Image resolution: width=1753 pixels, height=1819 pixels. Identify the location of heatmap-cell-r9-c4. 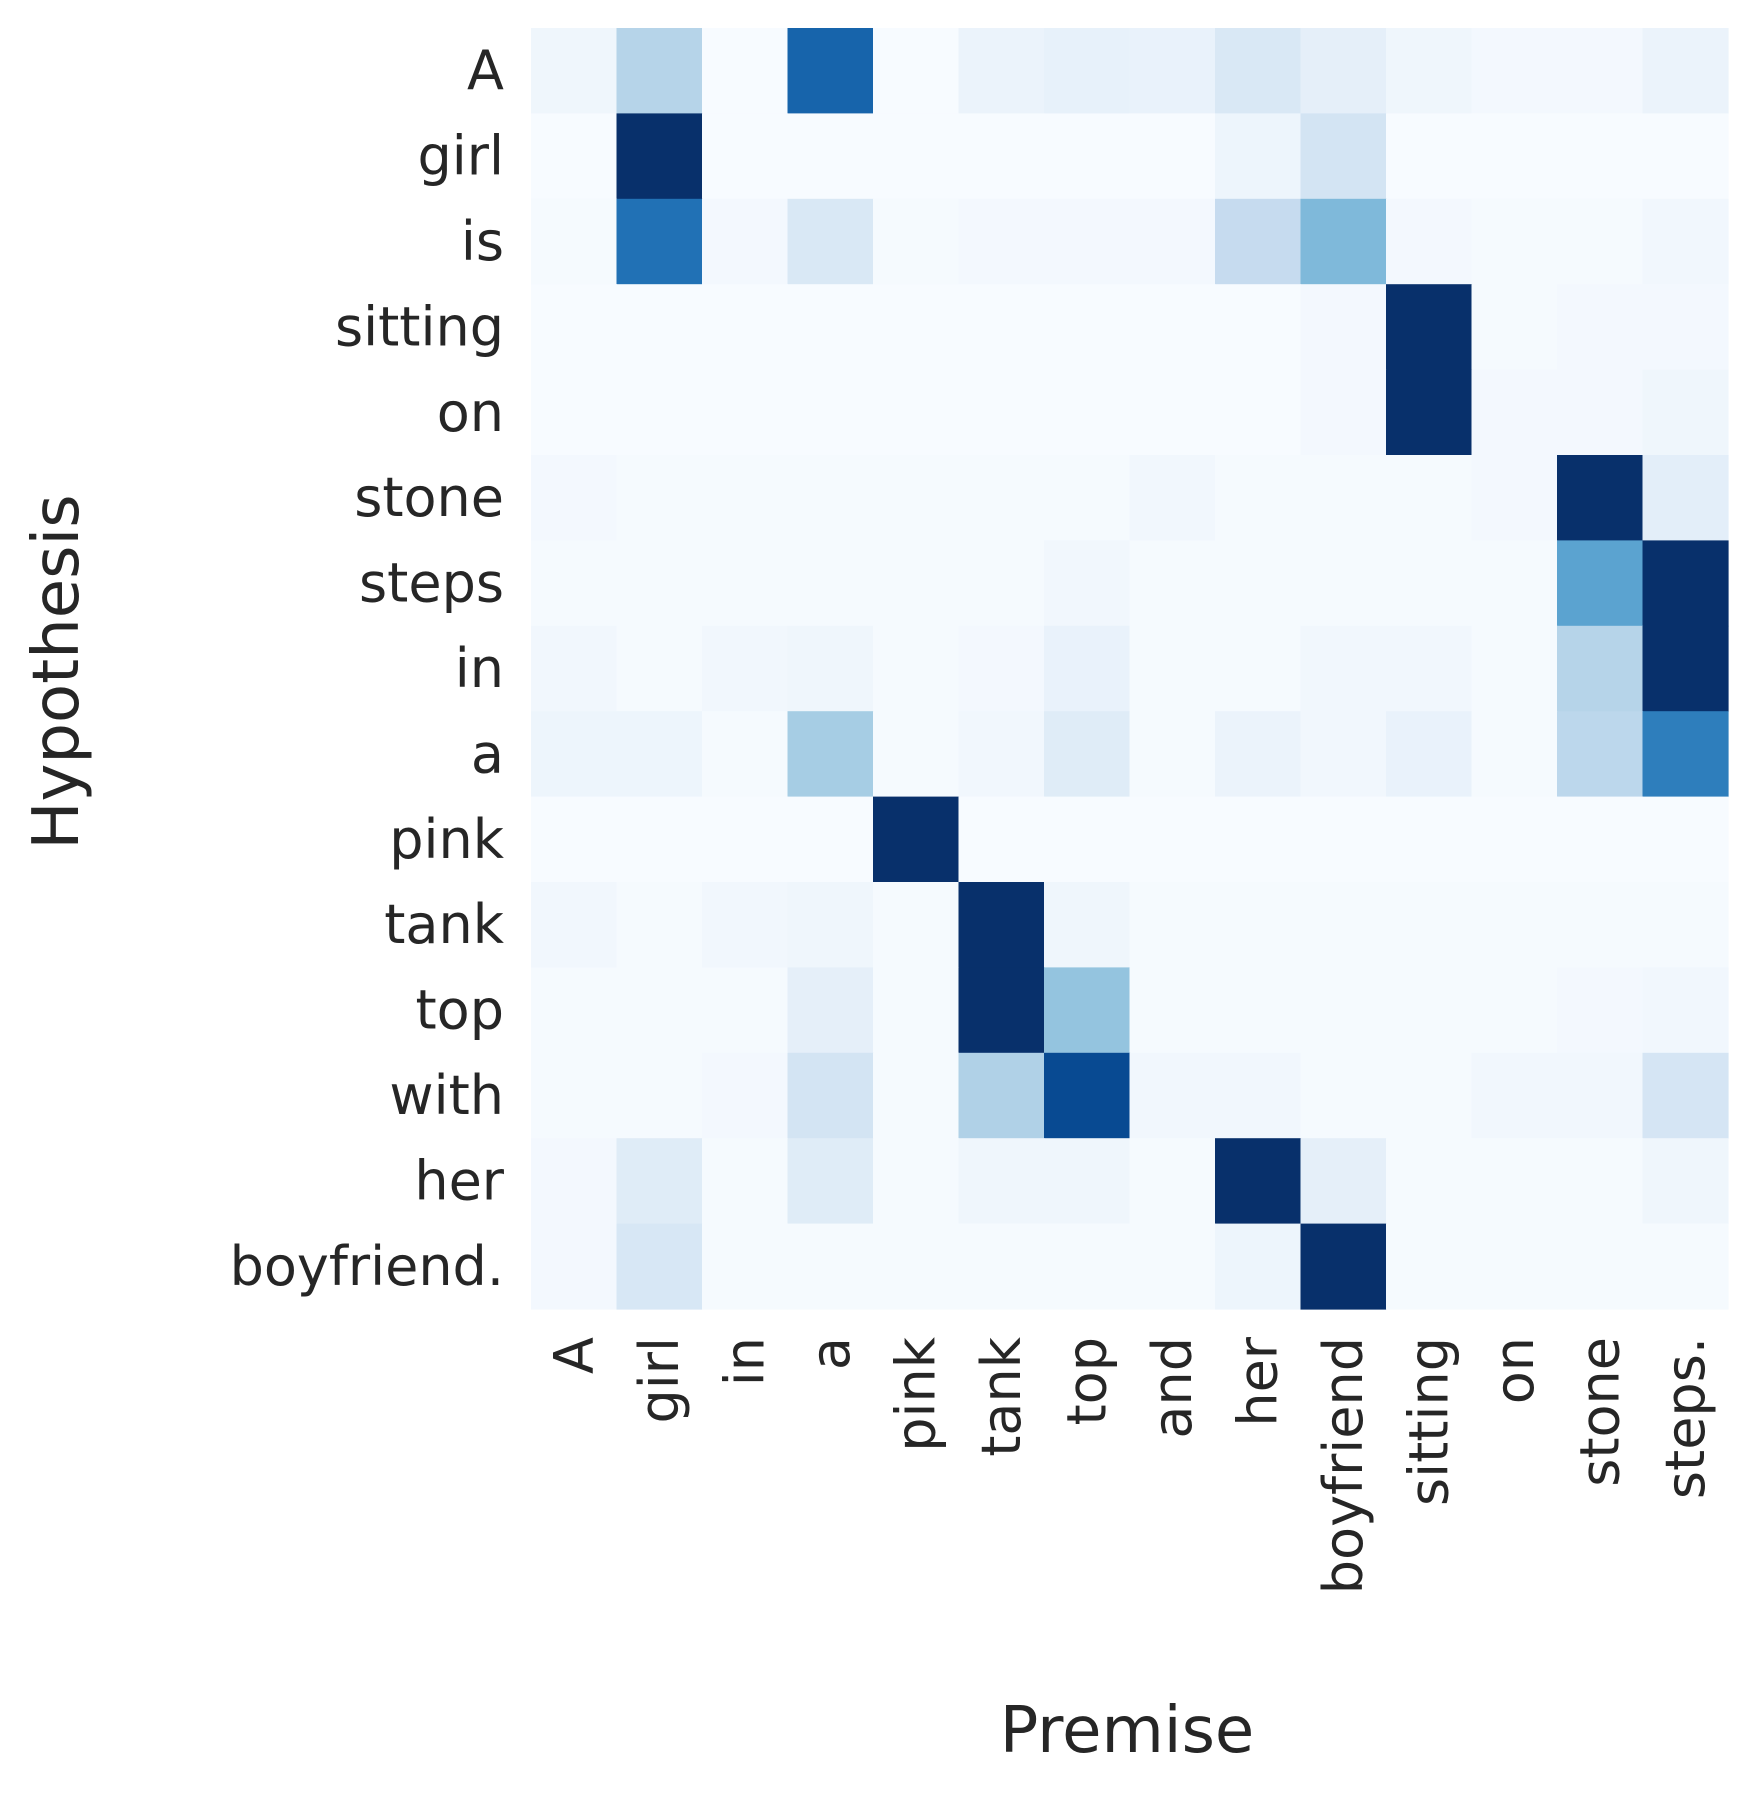
(916, 839).